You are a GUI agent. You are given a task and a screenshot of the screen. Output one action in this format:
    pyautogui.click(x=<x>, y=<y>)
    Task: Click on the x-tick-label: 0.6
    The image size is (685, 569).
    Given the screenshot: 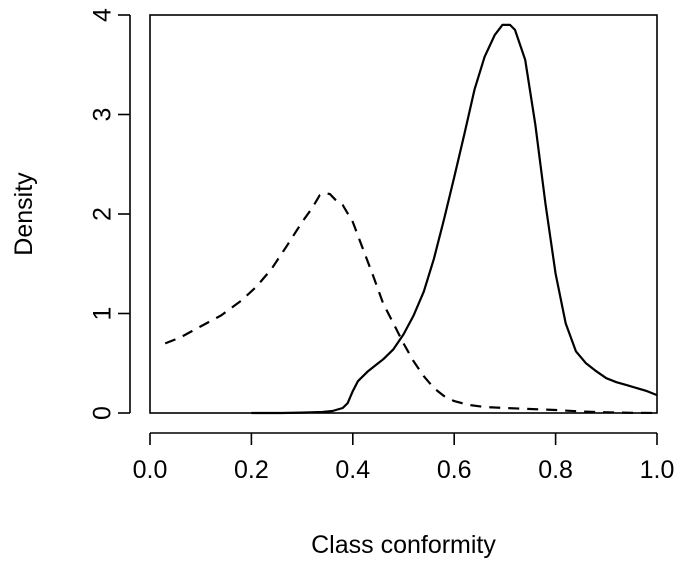 What is the action you would take?
    pyautogui.click(x=454, y=470)
    